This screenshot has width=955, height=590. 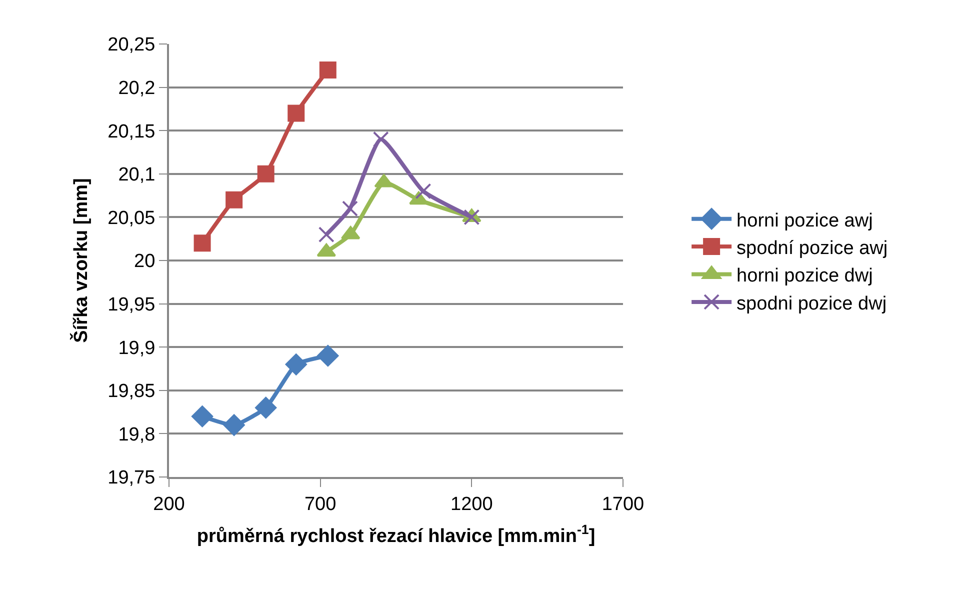 I want to click on legend-label: spodní pozice awj, so click(x=812, y=248).